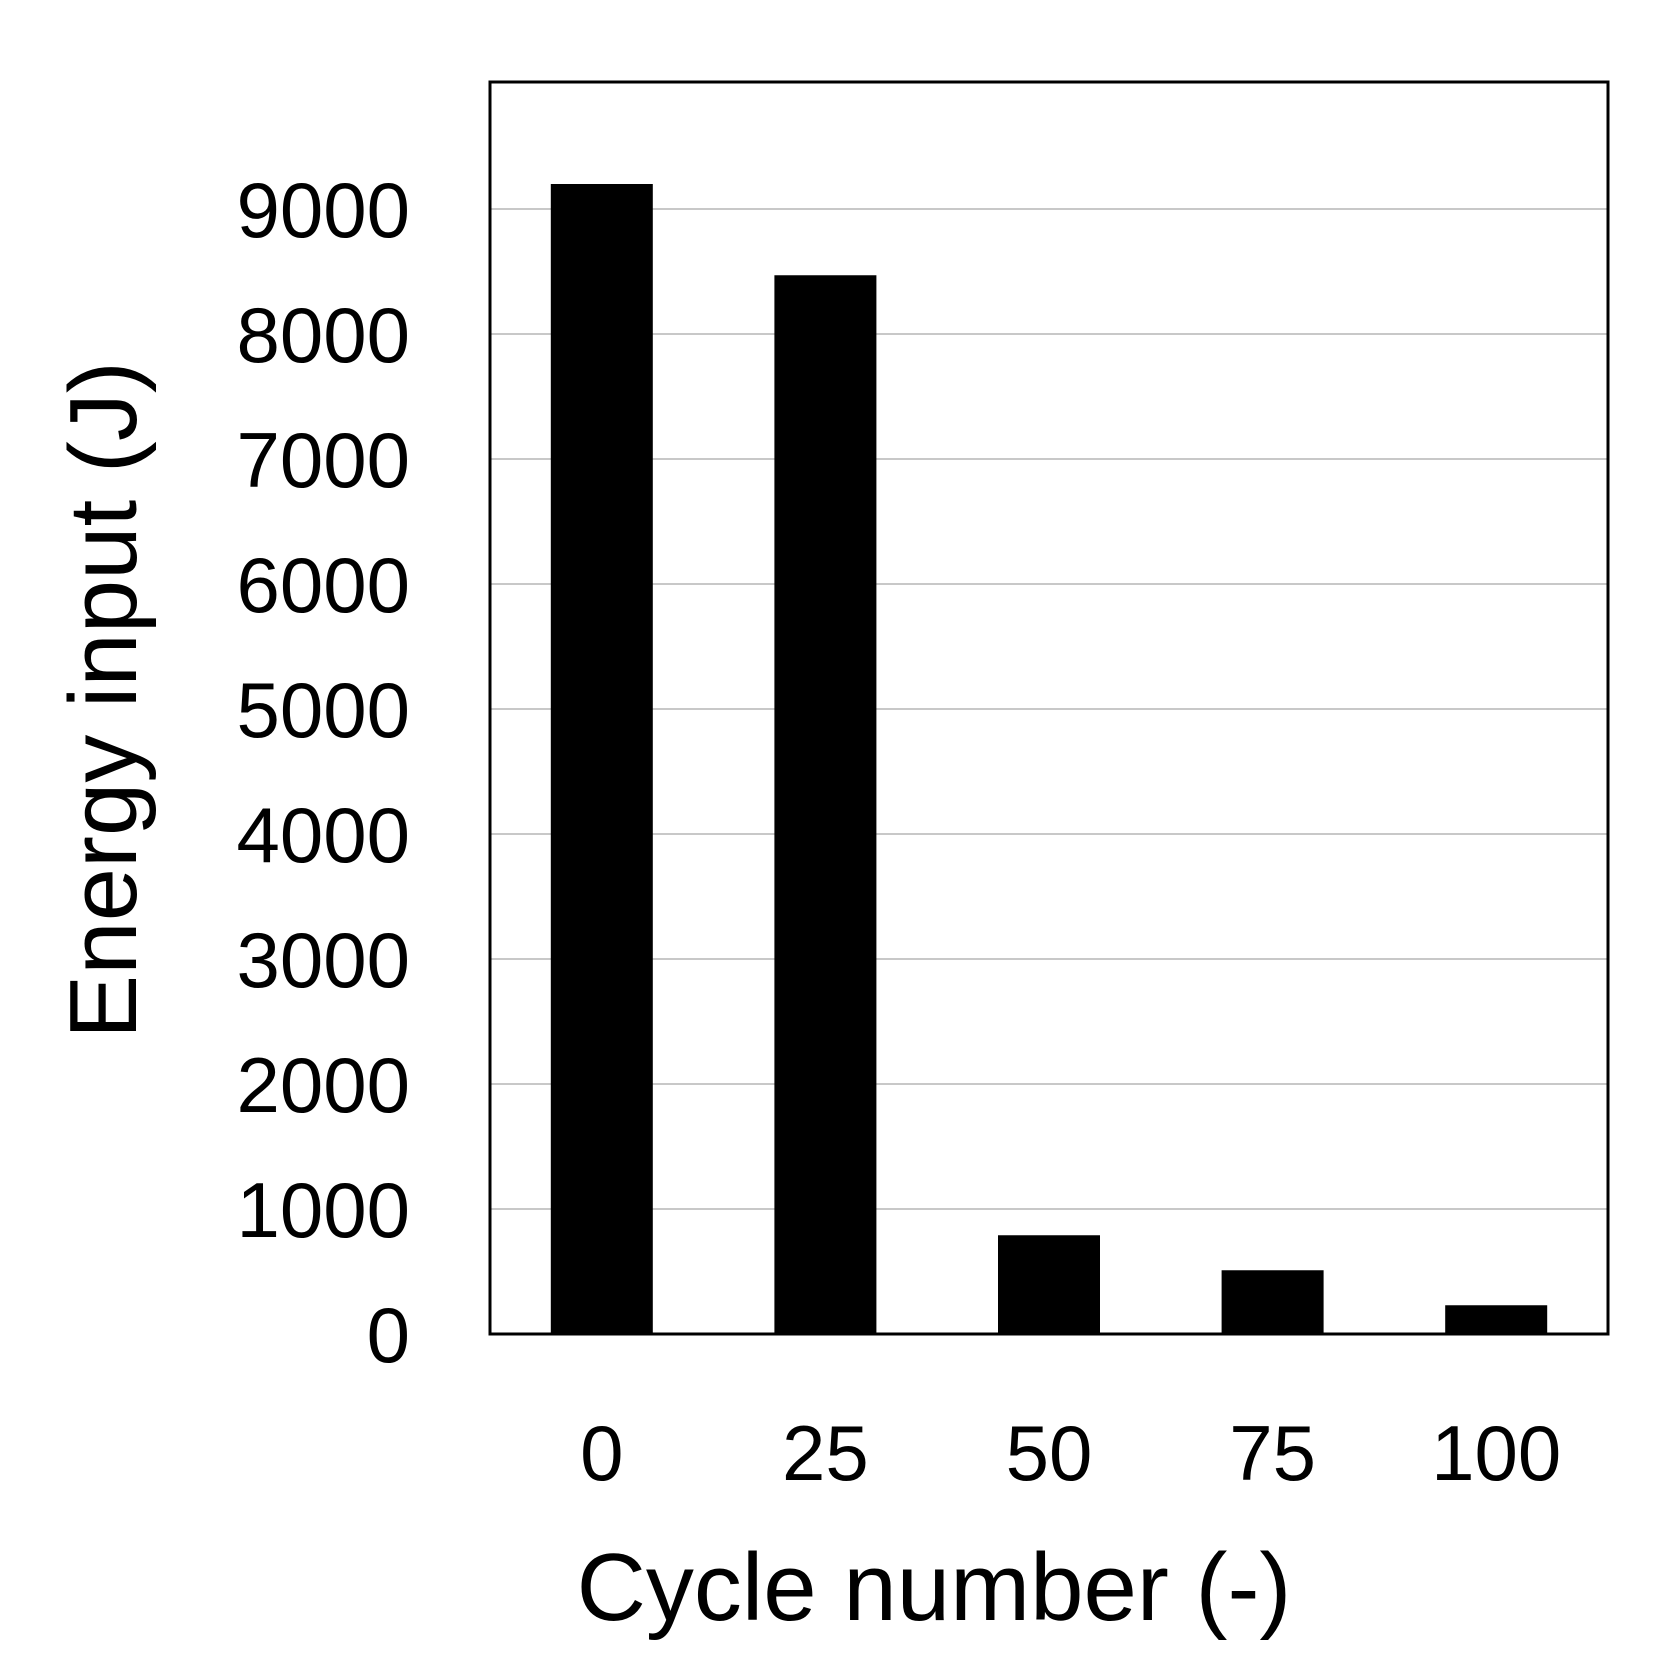 This screenshot has height=1657, width=1668. I want to click on y-tick-label: 4000, so click(323, 835).